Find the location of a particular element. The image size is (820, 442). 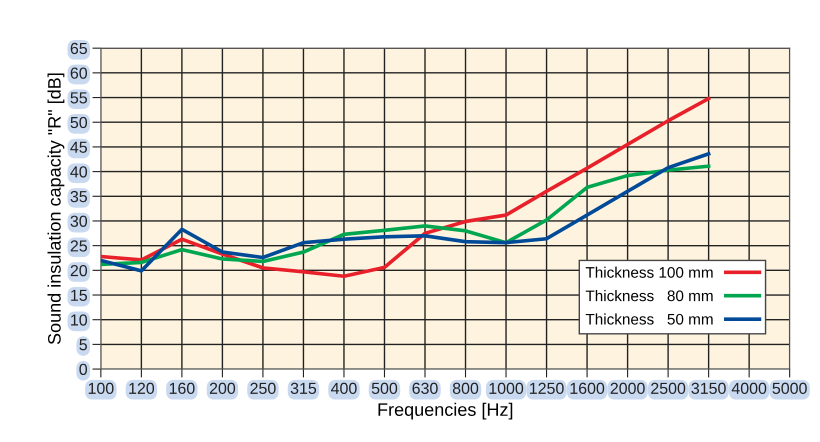

x-tick-label: 630 is located at coordinates (425, 388).